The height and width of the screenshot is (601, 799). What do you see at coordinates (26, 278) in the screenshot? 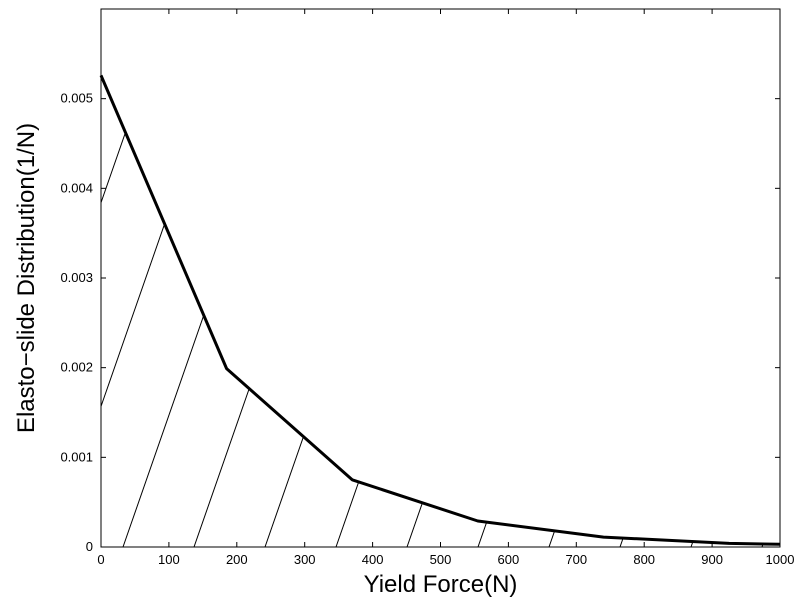
I see `y-axis-title: Elasto−slide Distribution(1/N)` at bounding box center [26, 278].